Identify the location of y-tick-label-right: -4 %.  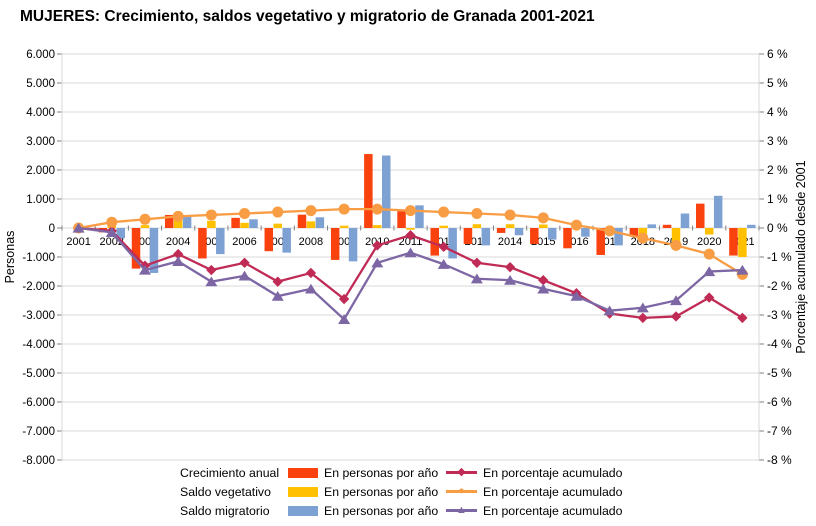
(779, 344).